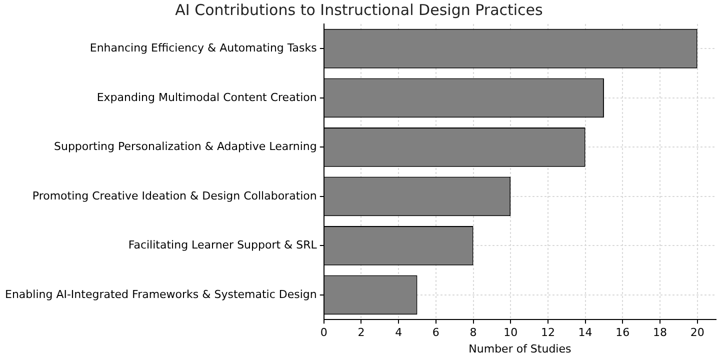 The image size is (720, 358). Describe the element at coordinates (361, 333) in the screenshot. I see `x-tick-label: 2` at that location.